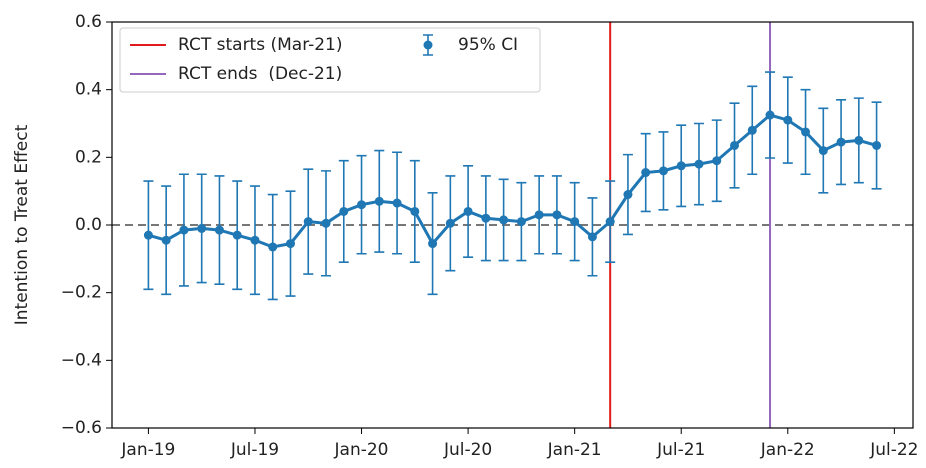 The image size is (926, 468). What do you see at coordinates (88, 225) in the screenshot?
I see `y-tick-label: 0.0` at bounding box center [88, 225].